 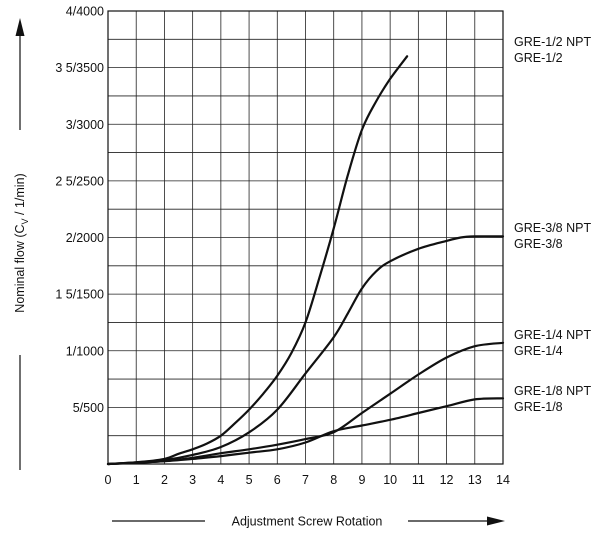 I want to click on y-tick-label: 5/500, so click(x=88, y=408).